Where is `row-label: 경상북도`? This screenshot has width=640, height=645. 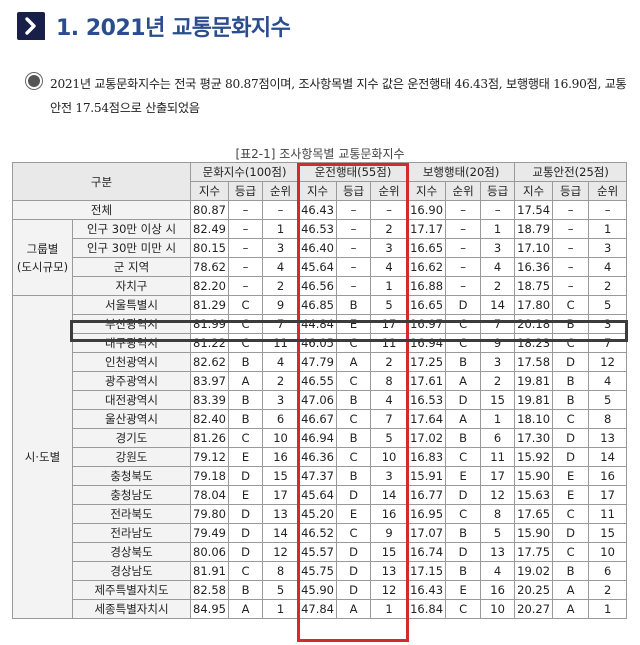
row-label: 경상북도 is located at coordinates (131, 552).